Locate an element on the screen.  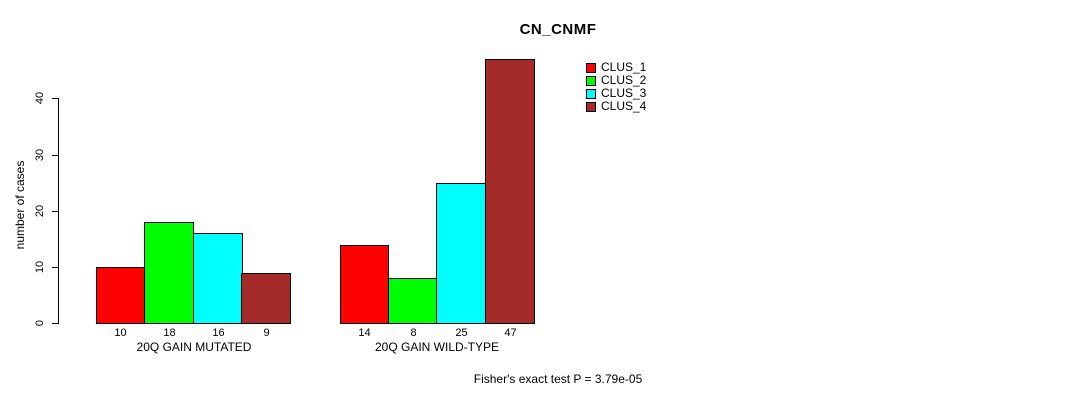
legend-item: CLUS_2 is located at coordinates (616, 80).